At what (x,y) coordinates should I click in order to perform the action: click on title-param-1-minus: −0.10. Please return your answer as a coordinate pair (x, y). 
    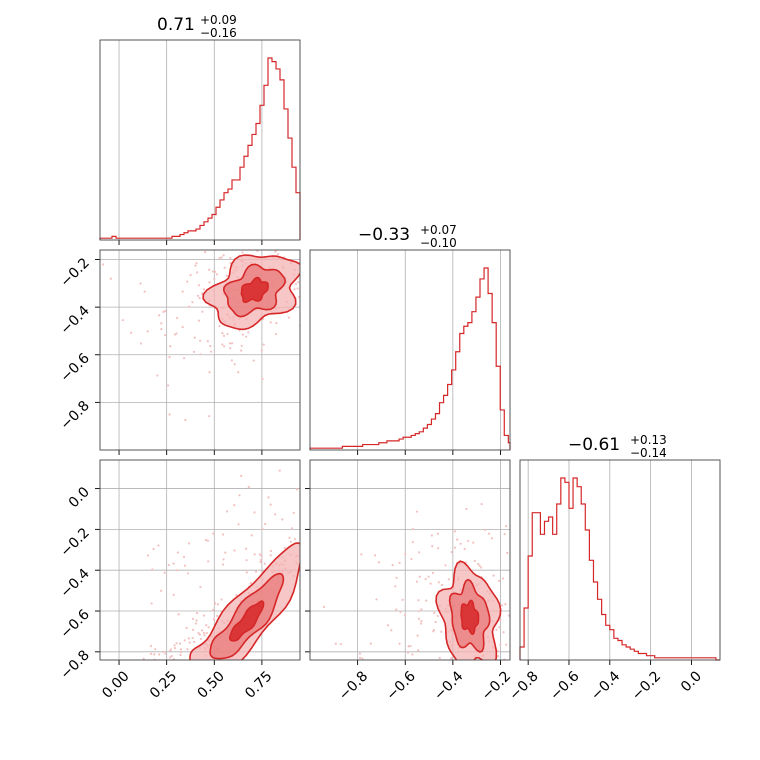
    Looking at the image, I should click on (438, 243).